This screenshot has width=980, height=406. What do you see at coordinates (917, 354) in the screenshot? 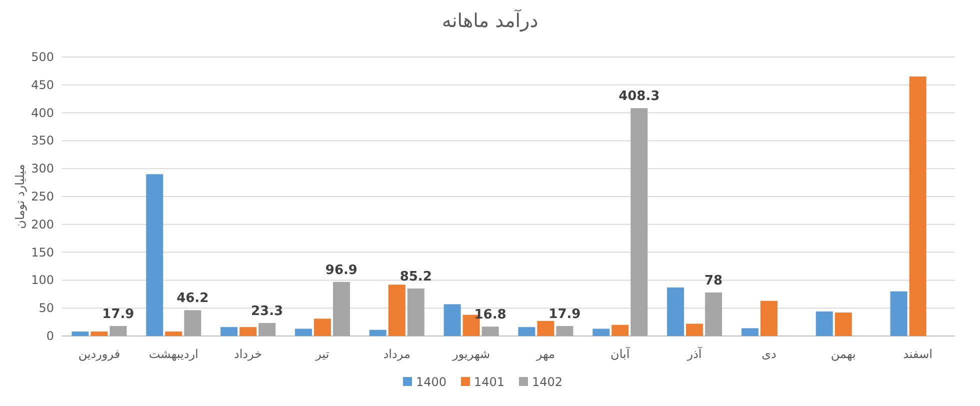
I see `x-tick-label: اسفند` at bounding box center [917, 354].